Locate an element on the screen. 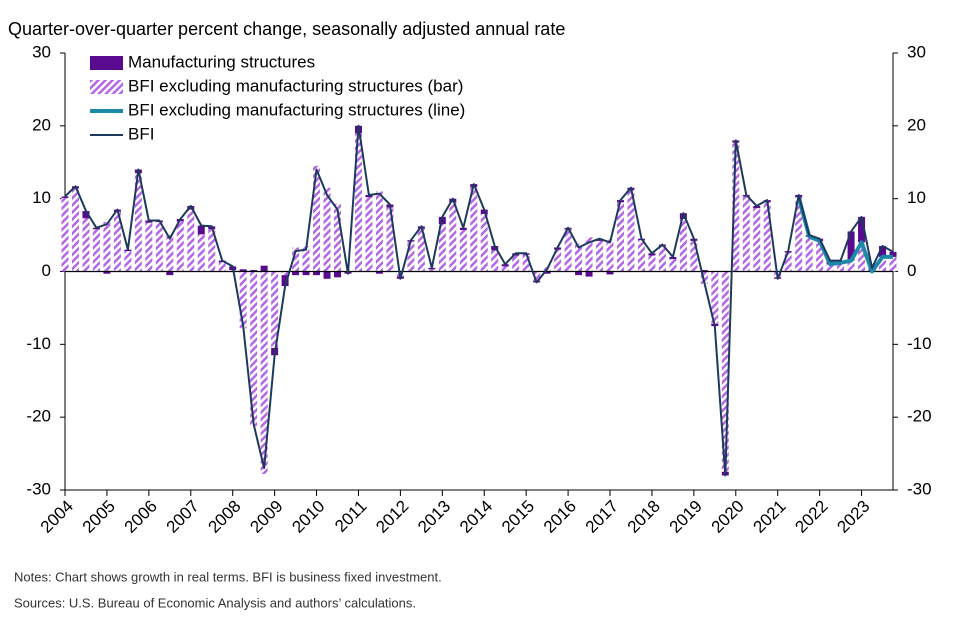  x-tick-label: 2009 is located at coordinates (266, 517).